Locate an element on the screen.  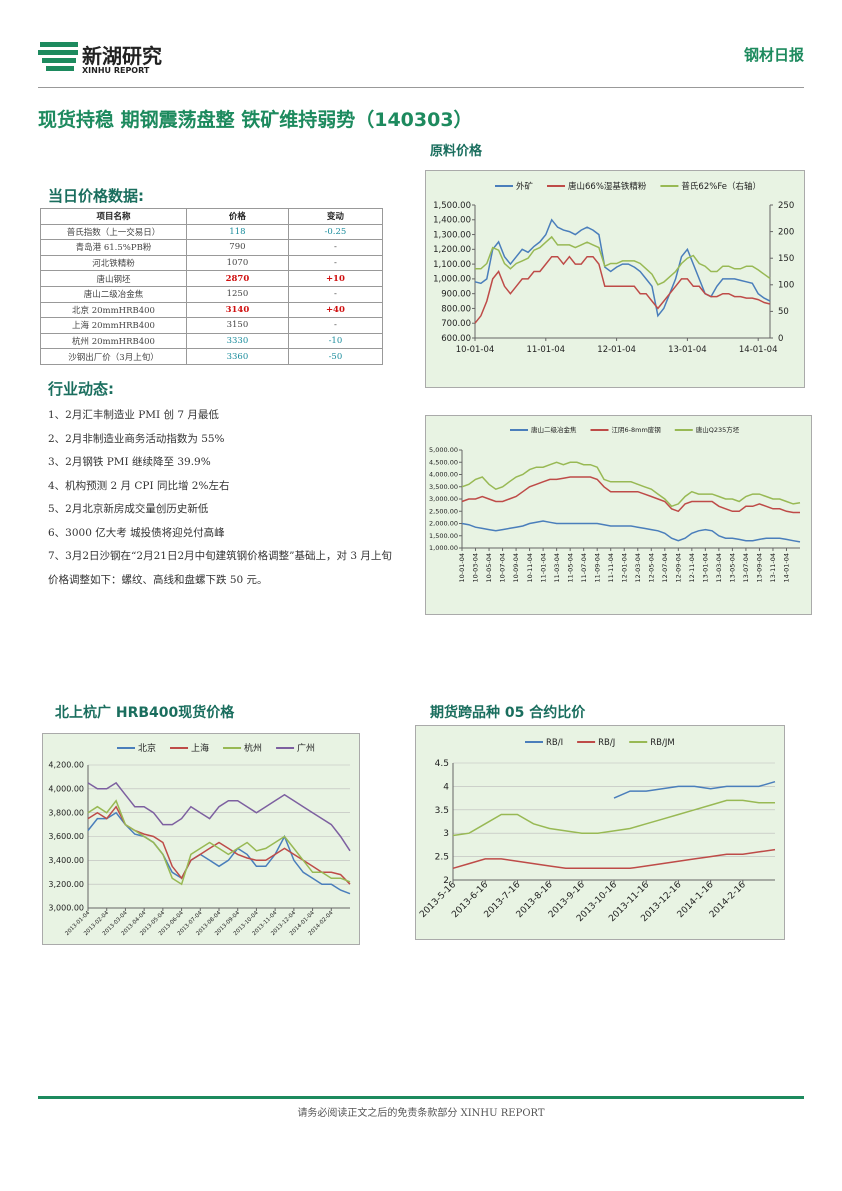
table-cell: 青岛港 61.5%PB粉 is located at coordinates (113, 247).